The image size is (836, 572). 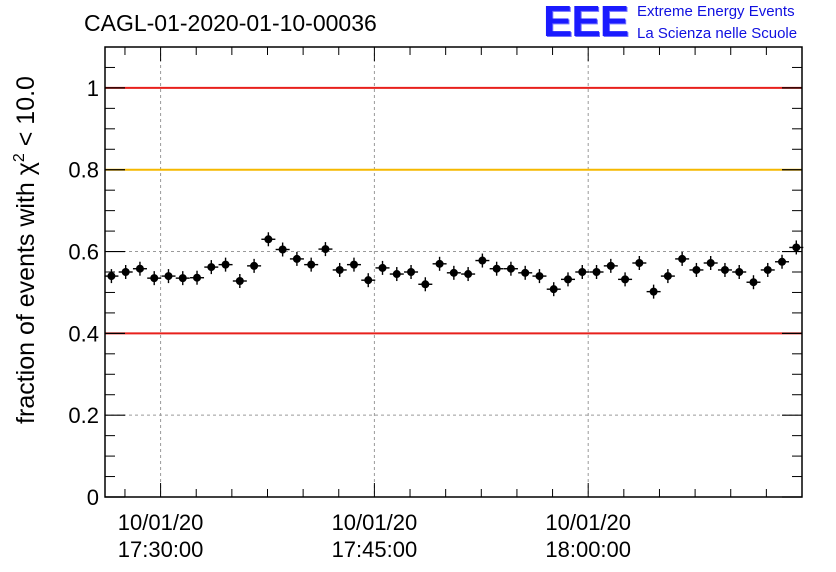 What do you see at coordinates (93, 497) in the screenshot?
I see `y-tick-label: 0` at bounding box center [93, 497].